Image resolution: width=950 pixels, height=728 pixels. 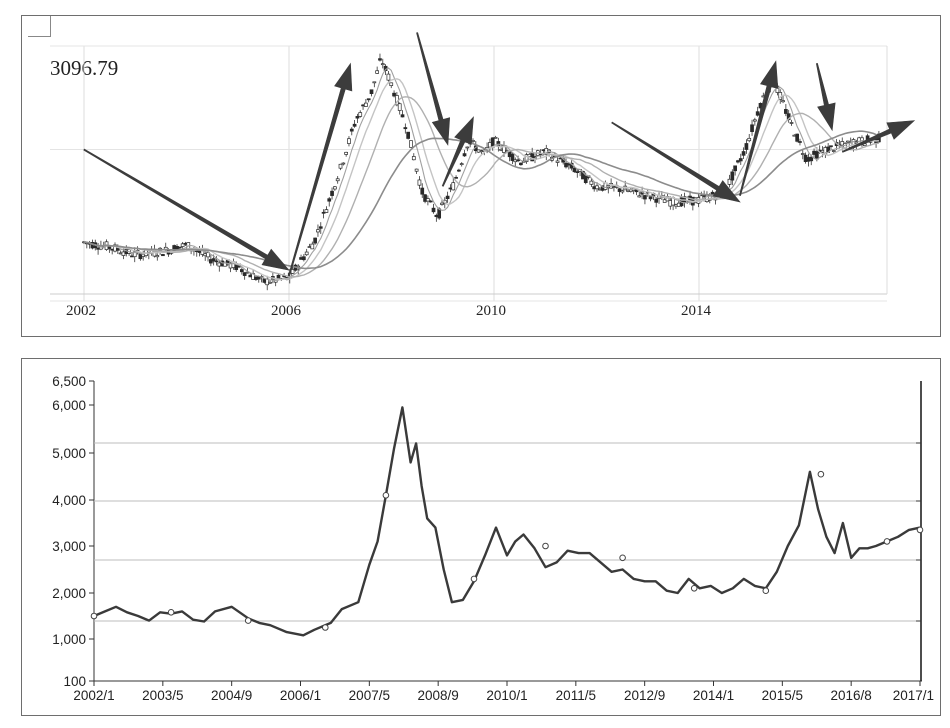 I want to click on x-tick-label: 2004/9, so click(x=231, y=695).